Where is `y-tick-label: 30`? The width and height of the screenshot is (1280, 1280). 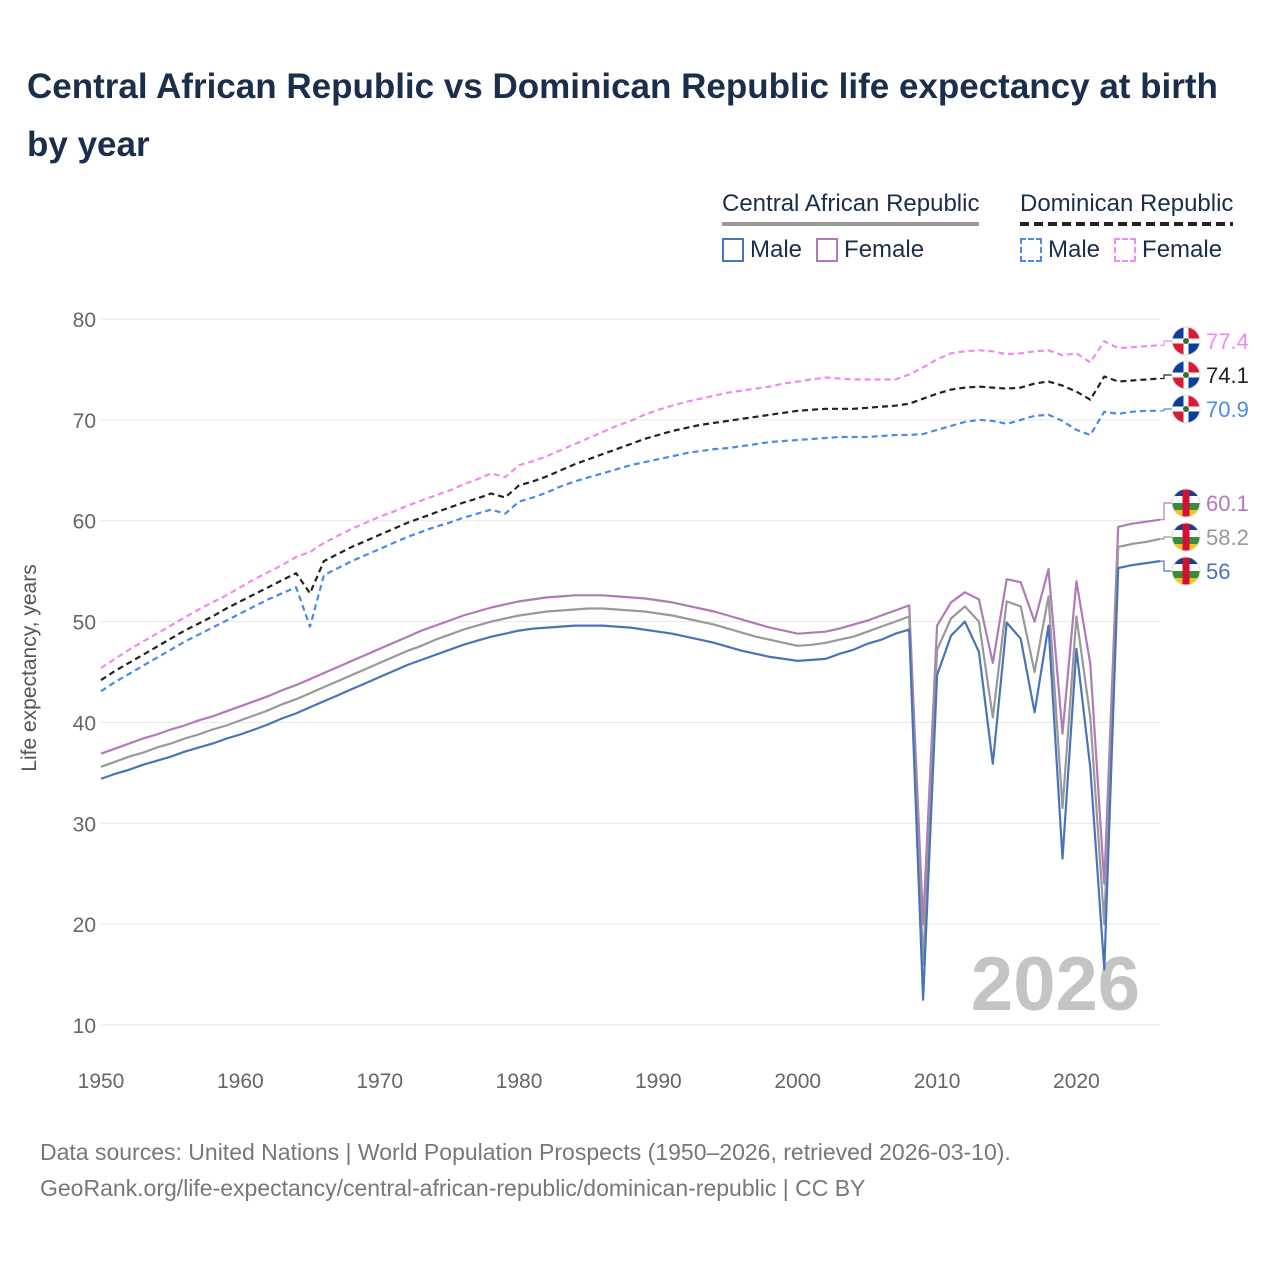 y-tick-label: 30 is located at coordinates (84, 824).